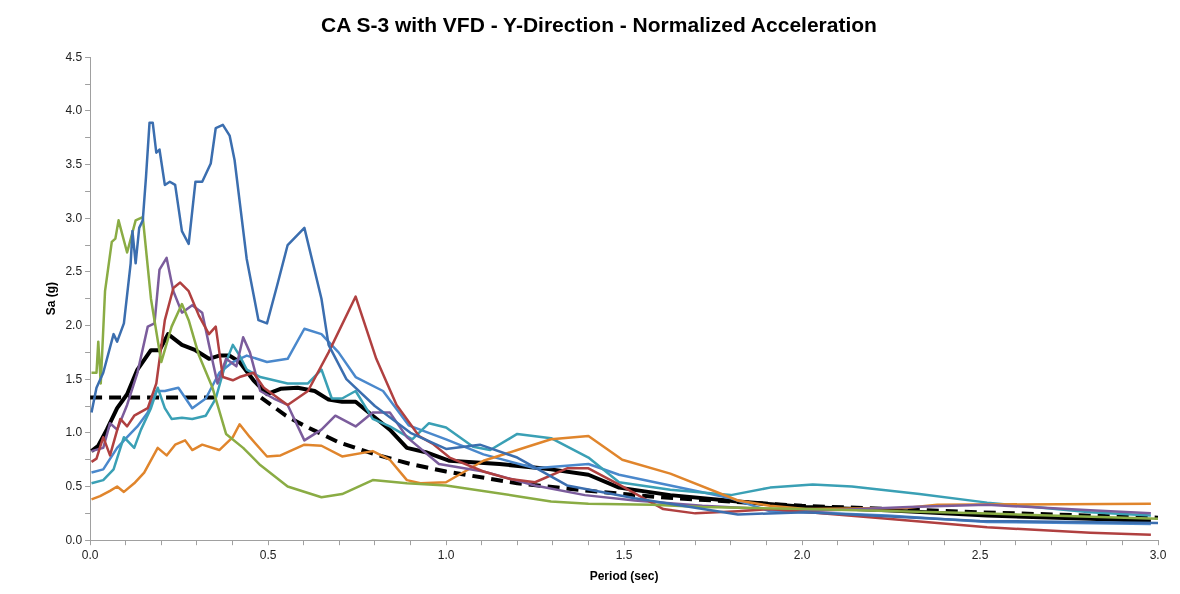 The image size is (1180, 594). I want to click on x-tick-label: 0.0, so click(90, 554).